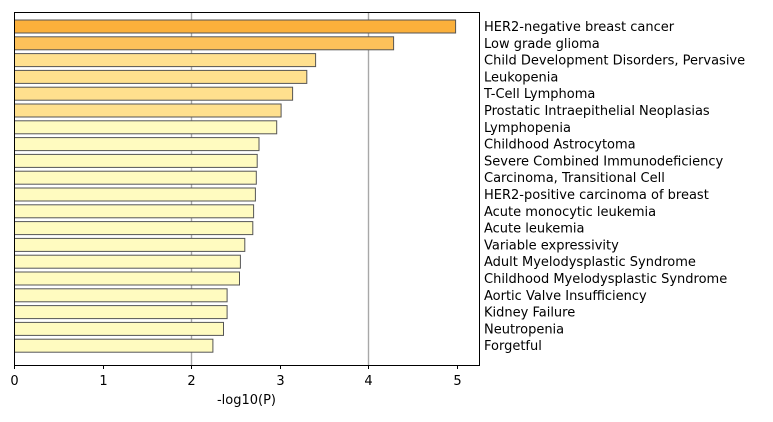 The width and height of the screenshot is (773, 422). I want to click on x-tick-label: 4, so click(368, 381).